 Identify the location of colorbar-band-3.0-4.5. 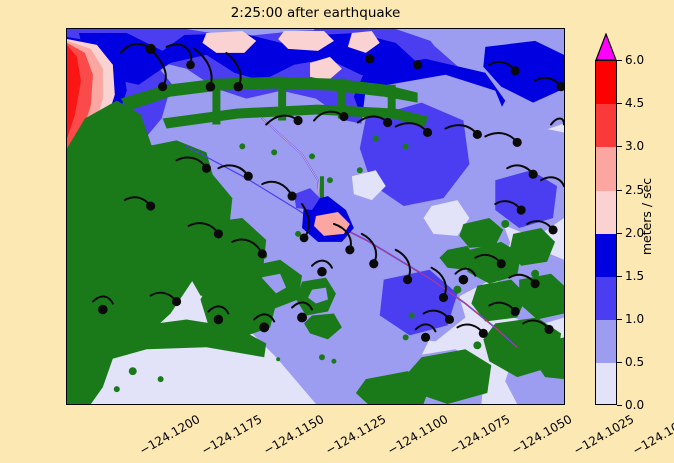
(606, 126).